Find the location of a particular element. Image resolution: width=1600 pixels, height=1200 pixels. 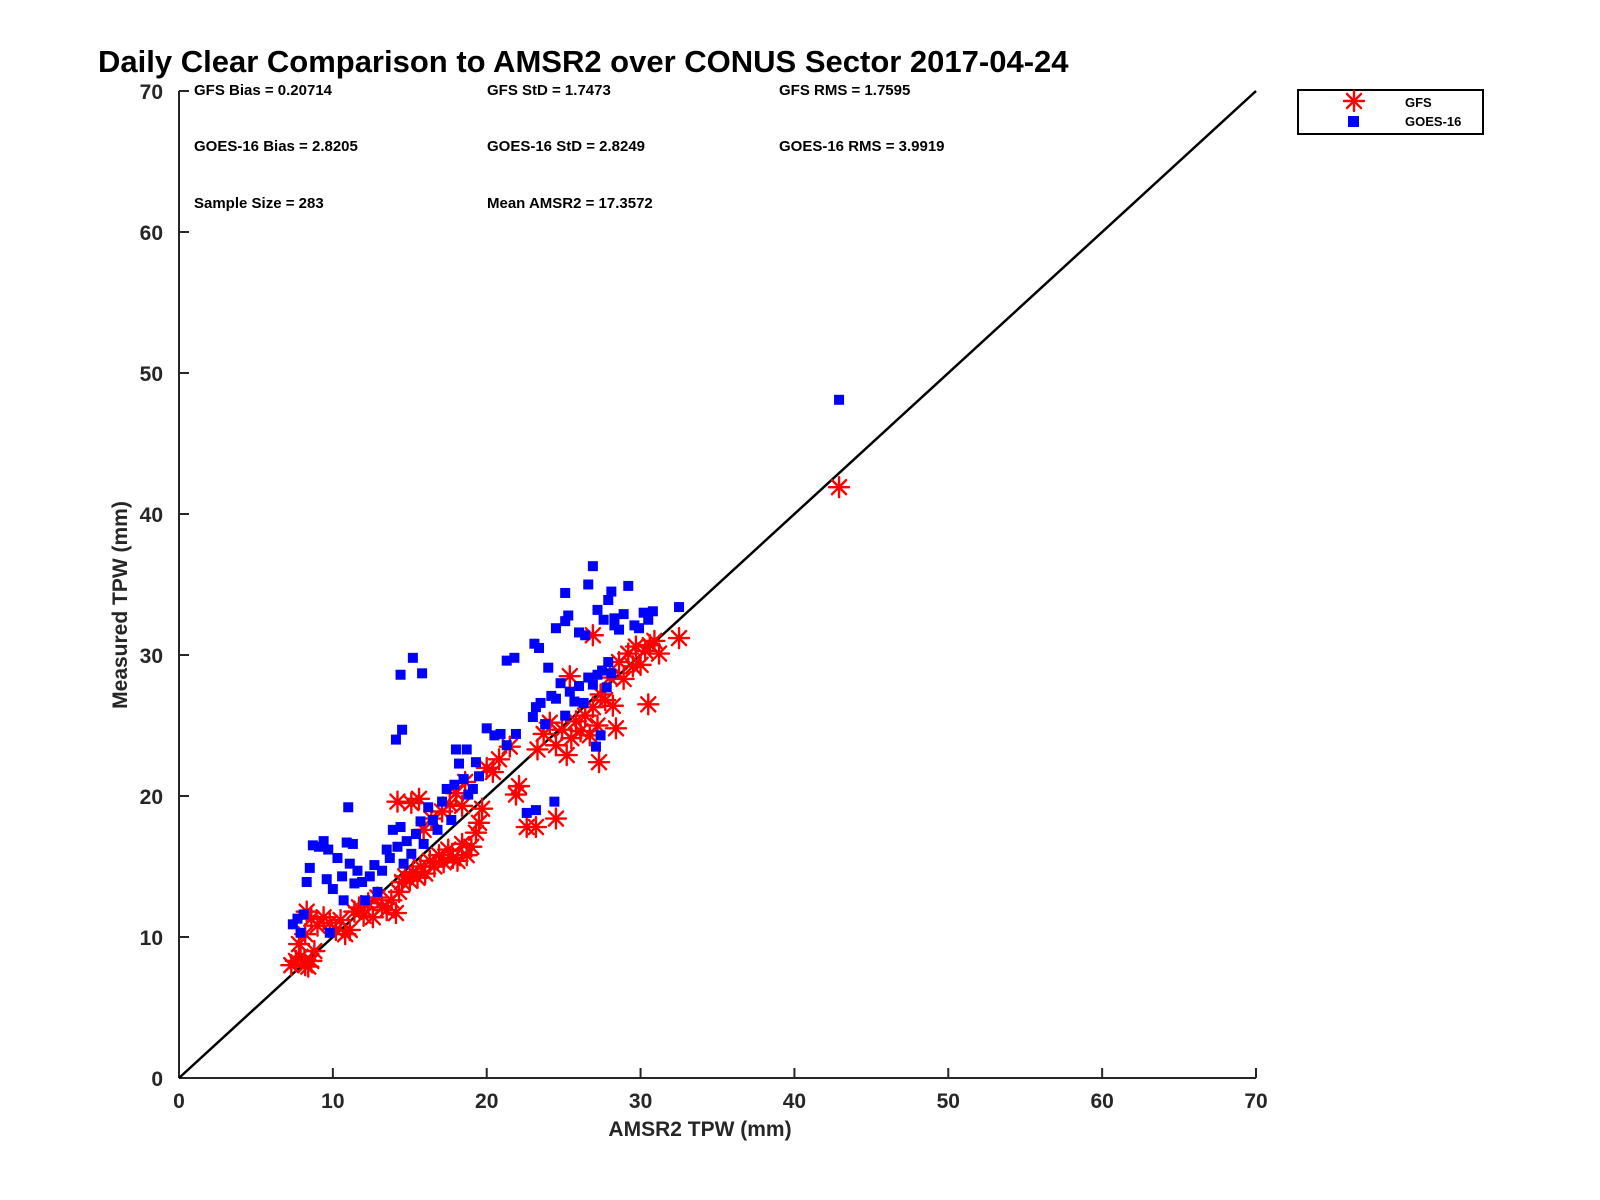

gfs-series is located at coordinates (565, 727).